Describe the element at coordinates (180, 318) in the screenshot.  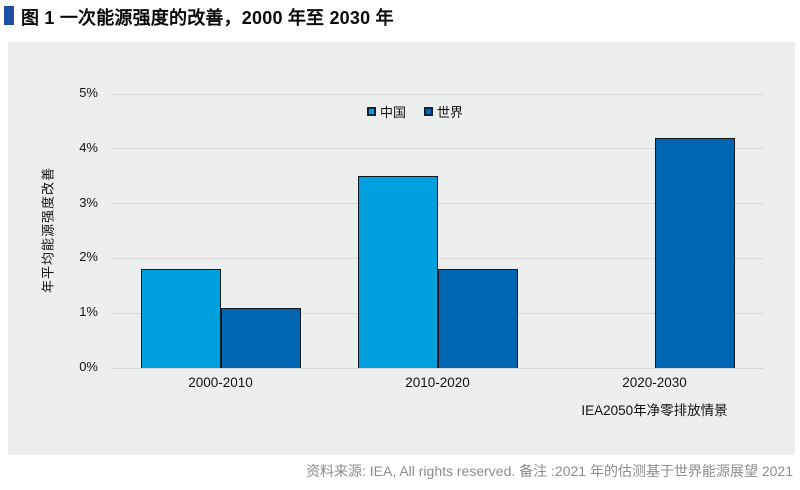
I see `bar-中国-2000-2010` at that location.